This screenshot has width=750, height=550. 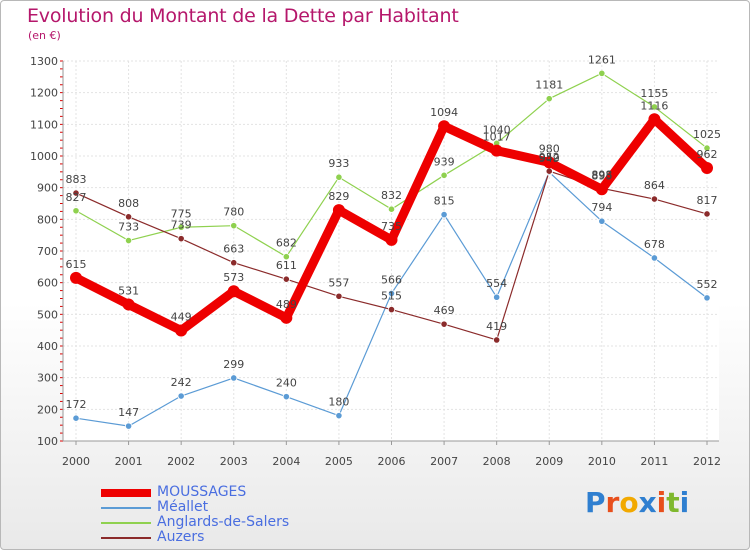 I want to click on y-tick-label: 400, so click(x=47, y=346).